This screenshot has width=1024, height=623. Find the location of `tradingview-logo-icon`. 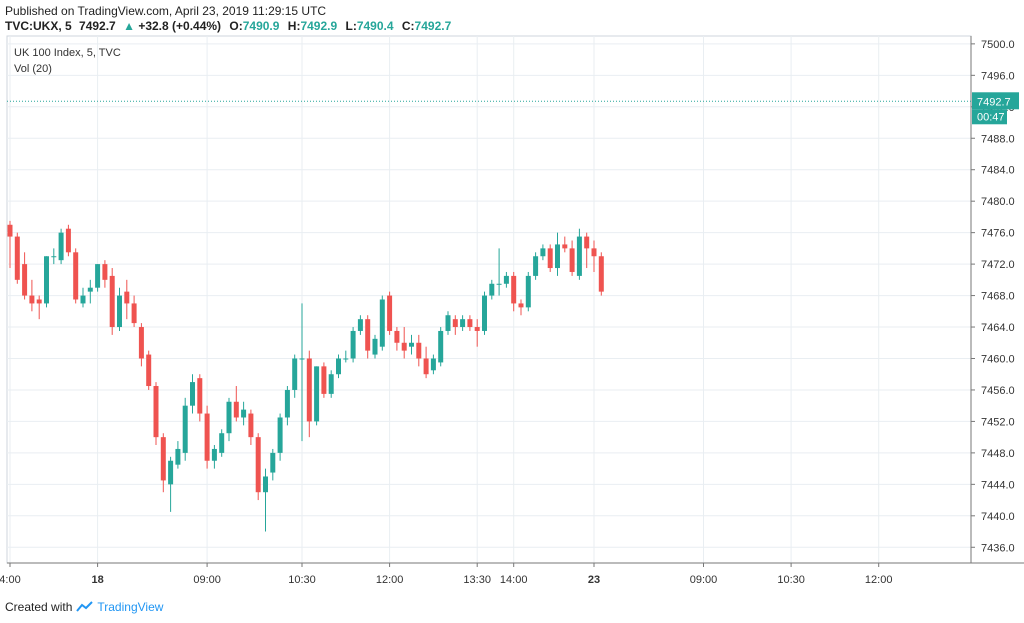

tradingview-logo-icon is located at coordinates (85, 606).